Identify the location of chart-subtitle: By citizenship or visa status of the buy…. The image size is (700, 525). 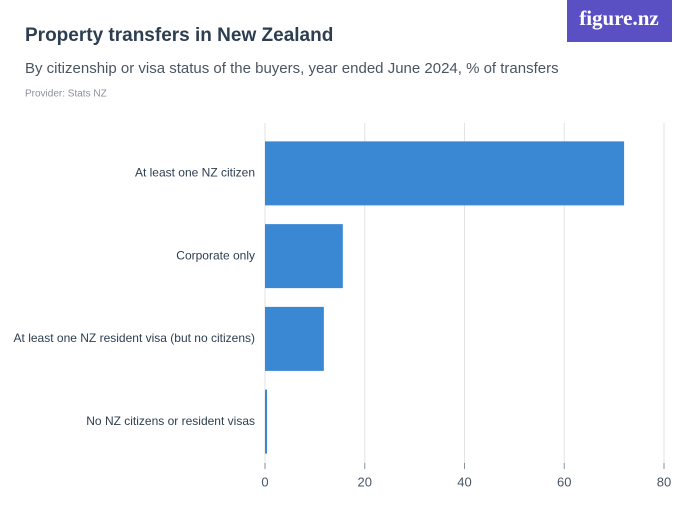
(292, 68).